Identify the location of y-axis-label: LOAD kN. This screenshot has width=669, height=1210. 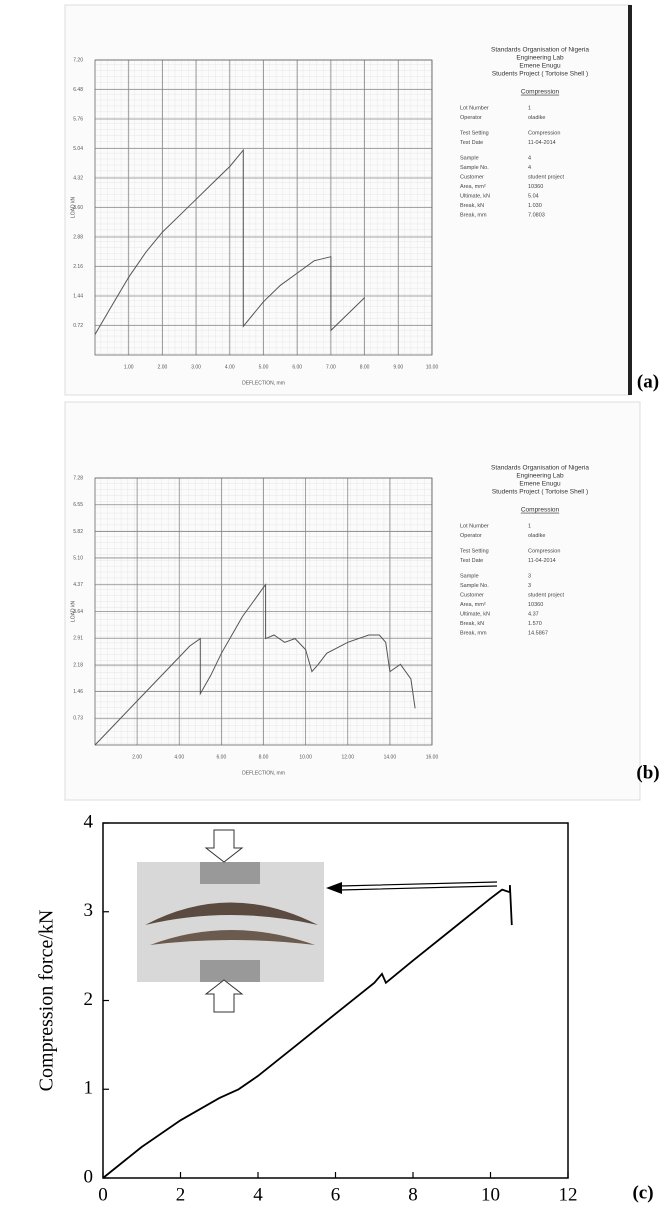
(73, 208).